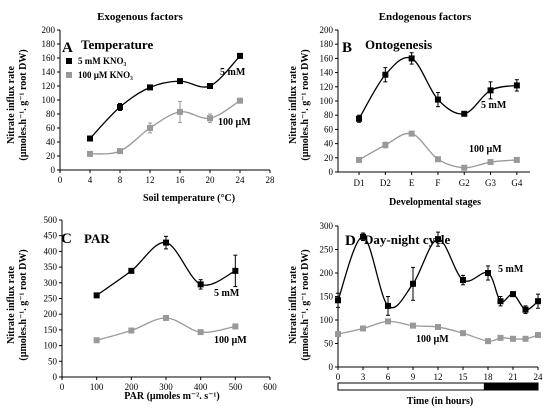  What do you see at coordinates (489, 377) in the screenshot?
I see `x-tick-label-d: 18` at bounding box center [489, 377].